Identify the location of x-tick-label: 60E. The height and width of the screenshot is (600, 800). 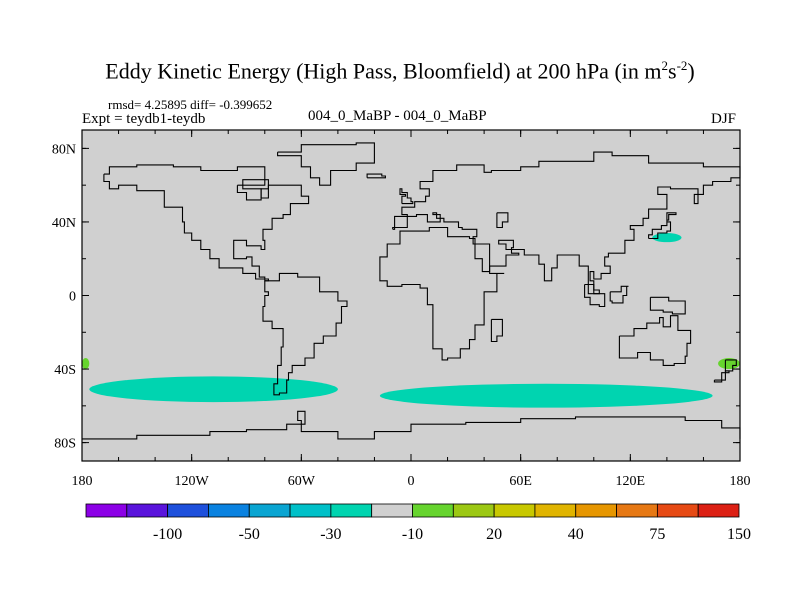
(520, 481).